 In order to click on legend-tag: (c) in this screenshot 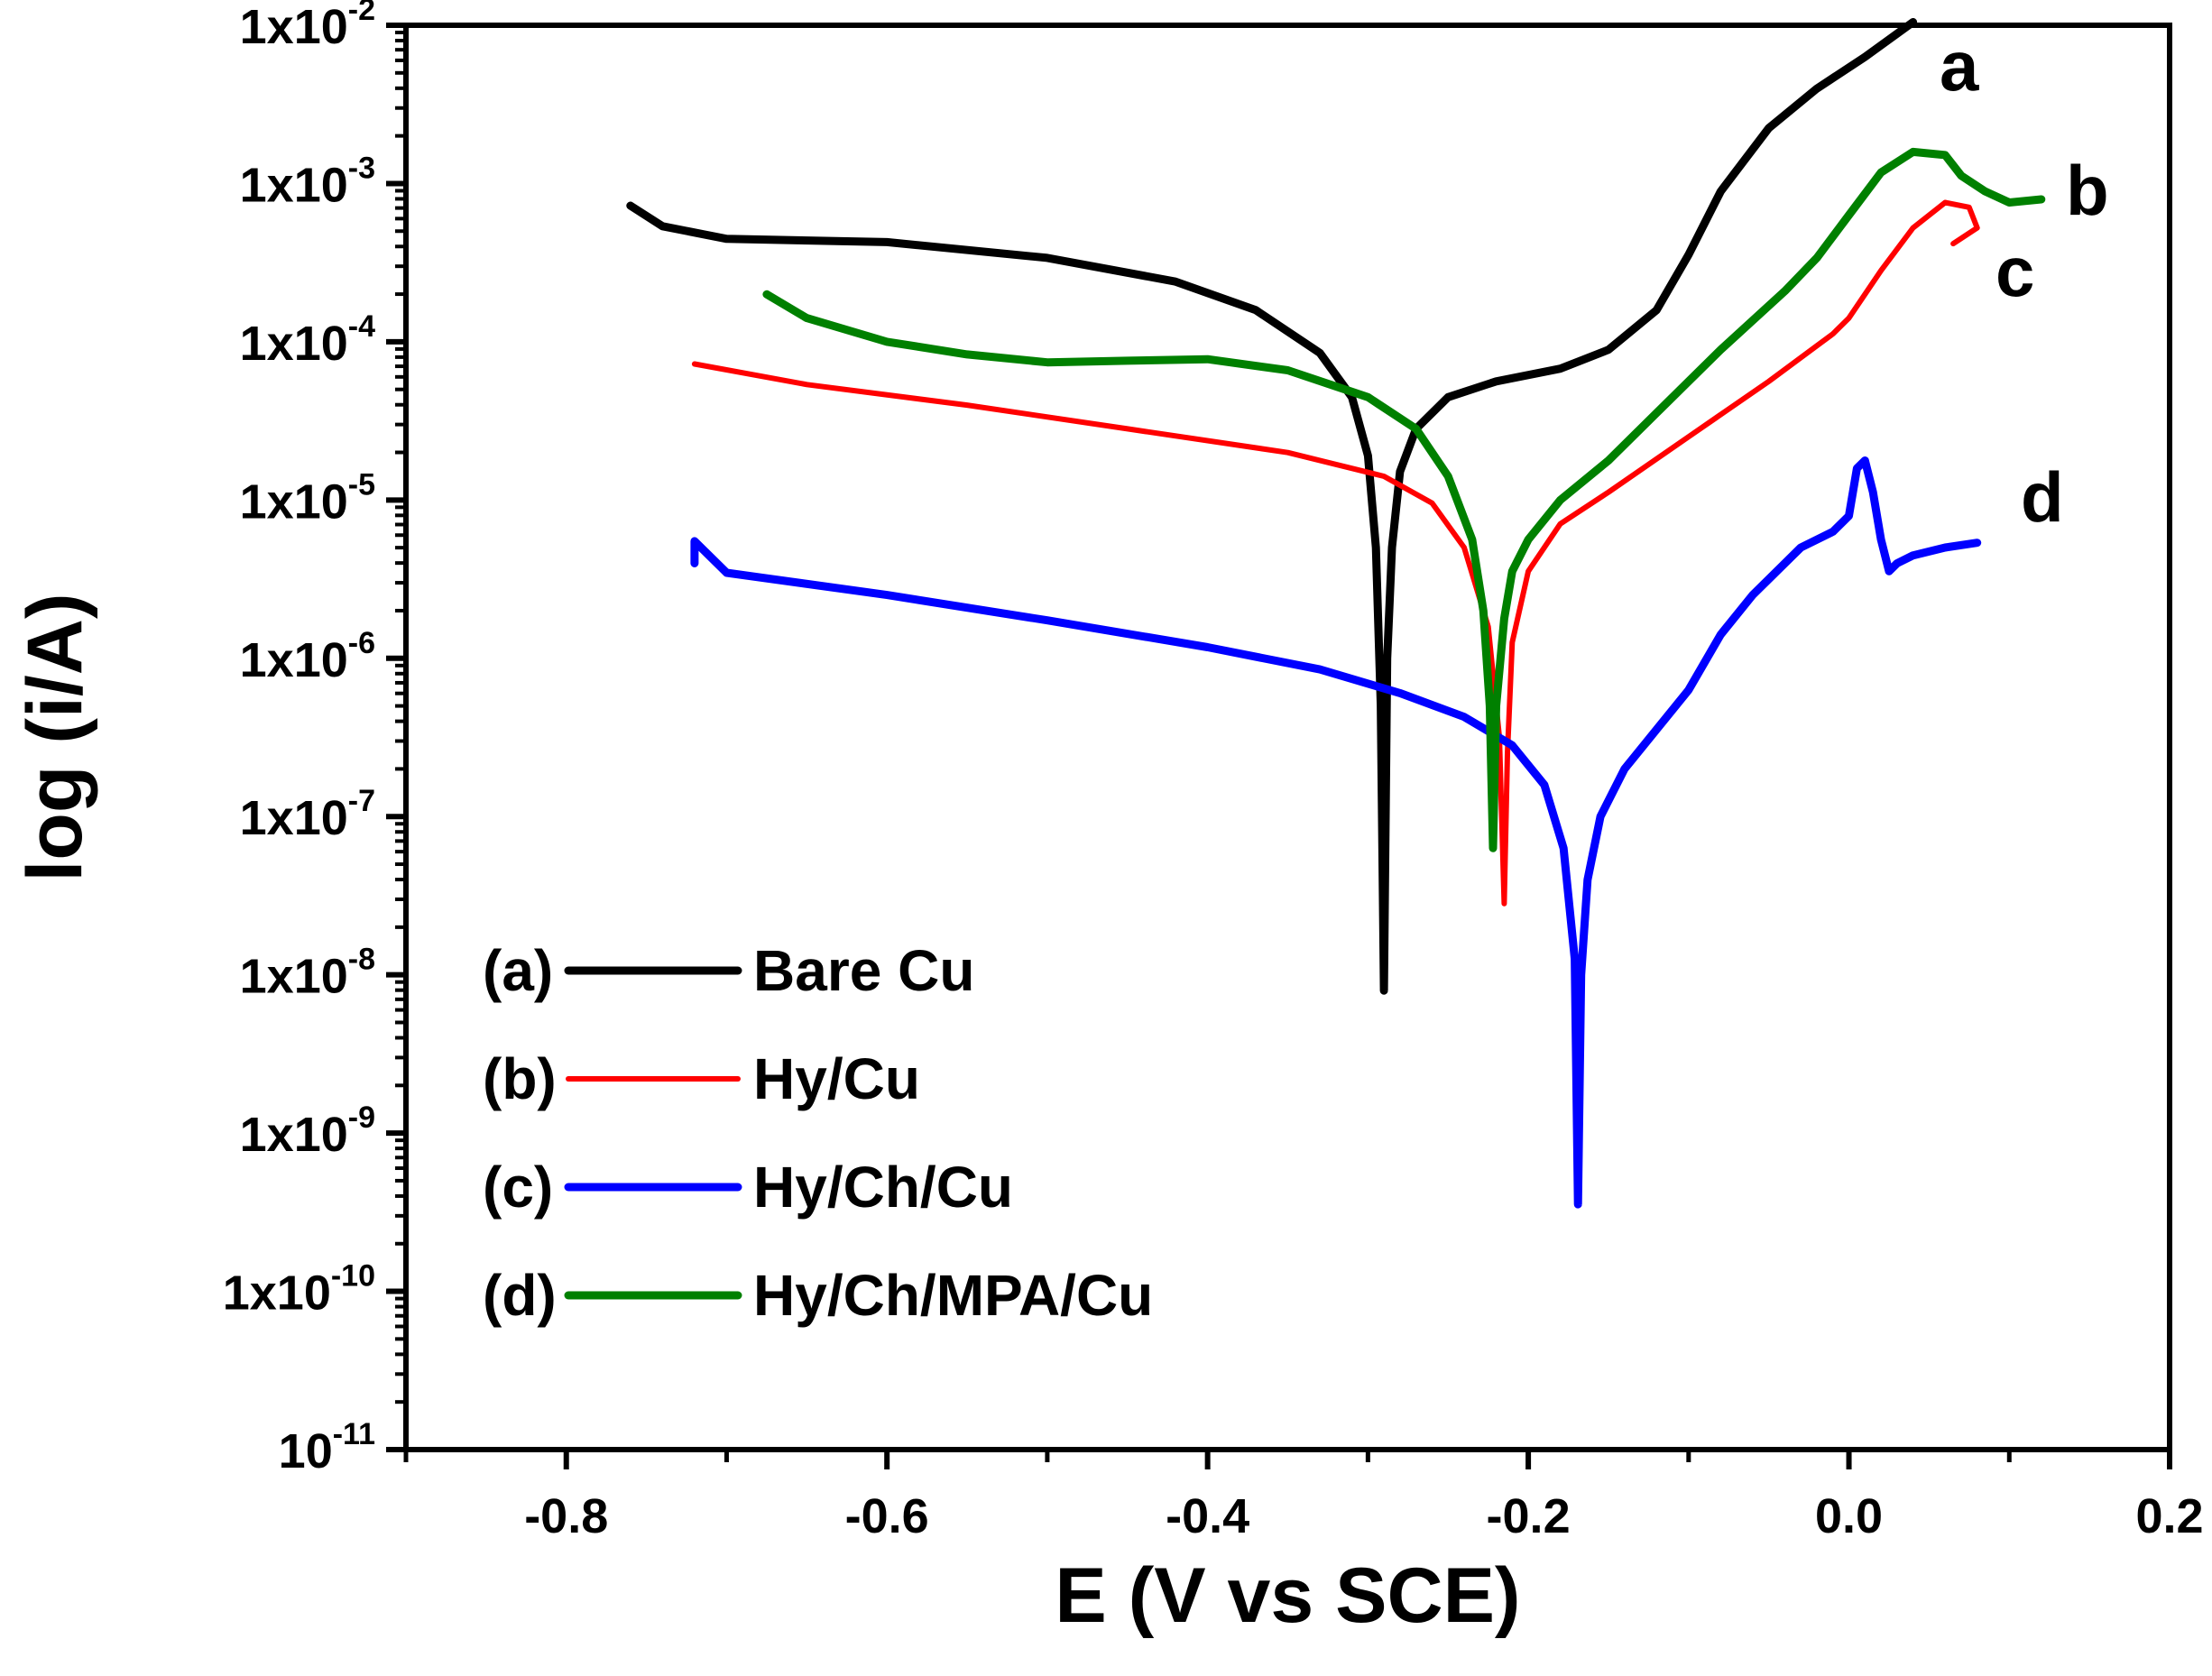, I will do `click(518, 1188)`.